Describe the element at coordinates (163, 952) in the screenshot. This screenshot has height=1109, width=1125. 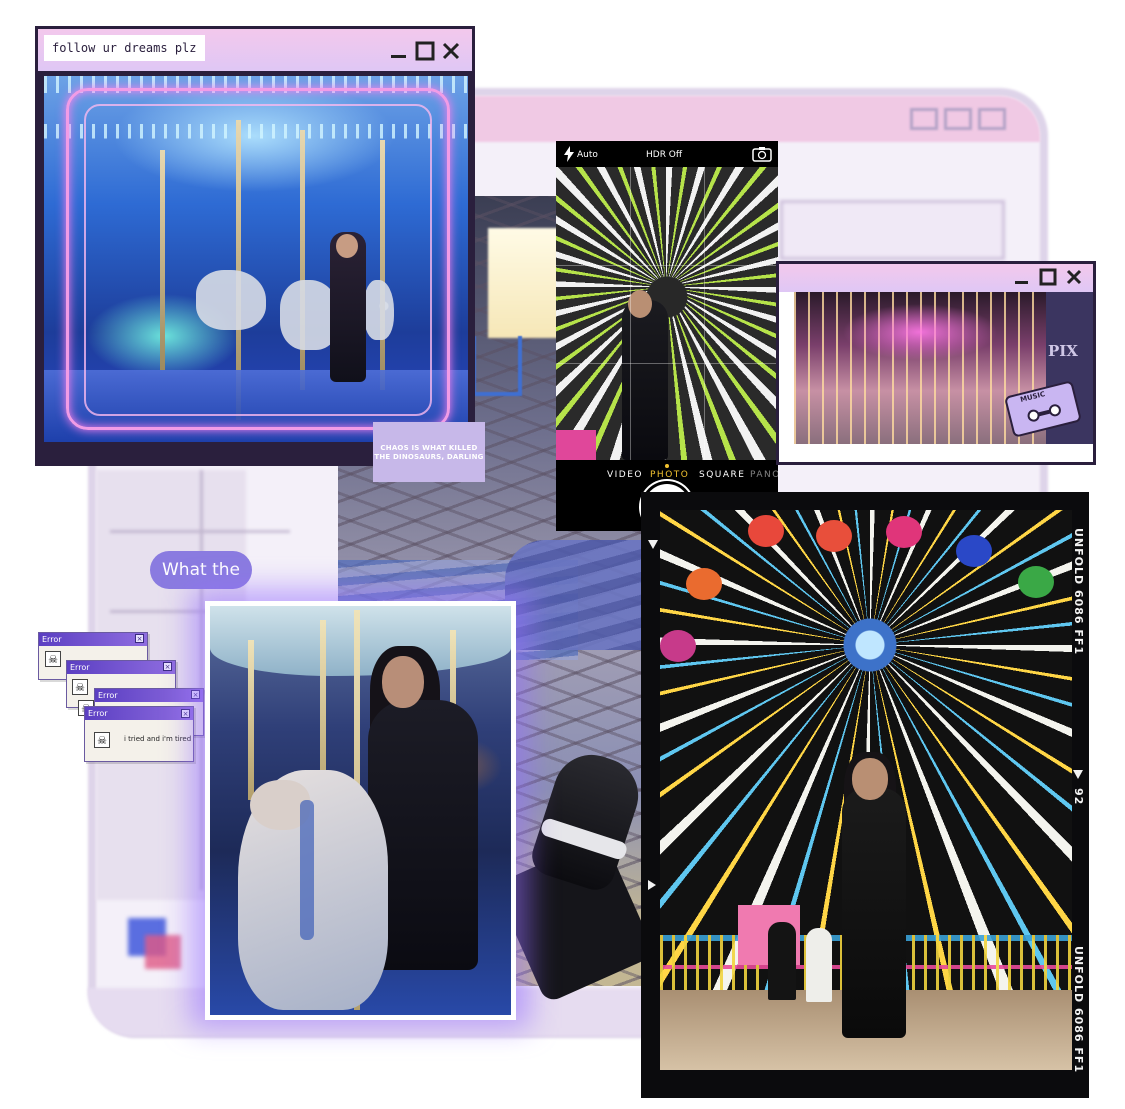
I see `background-color-swatch-pink` at that location.